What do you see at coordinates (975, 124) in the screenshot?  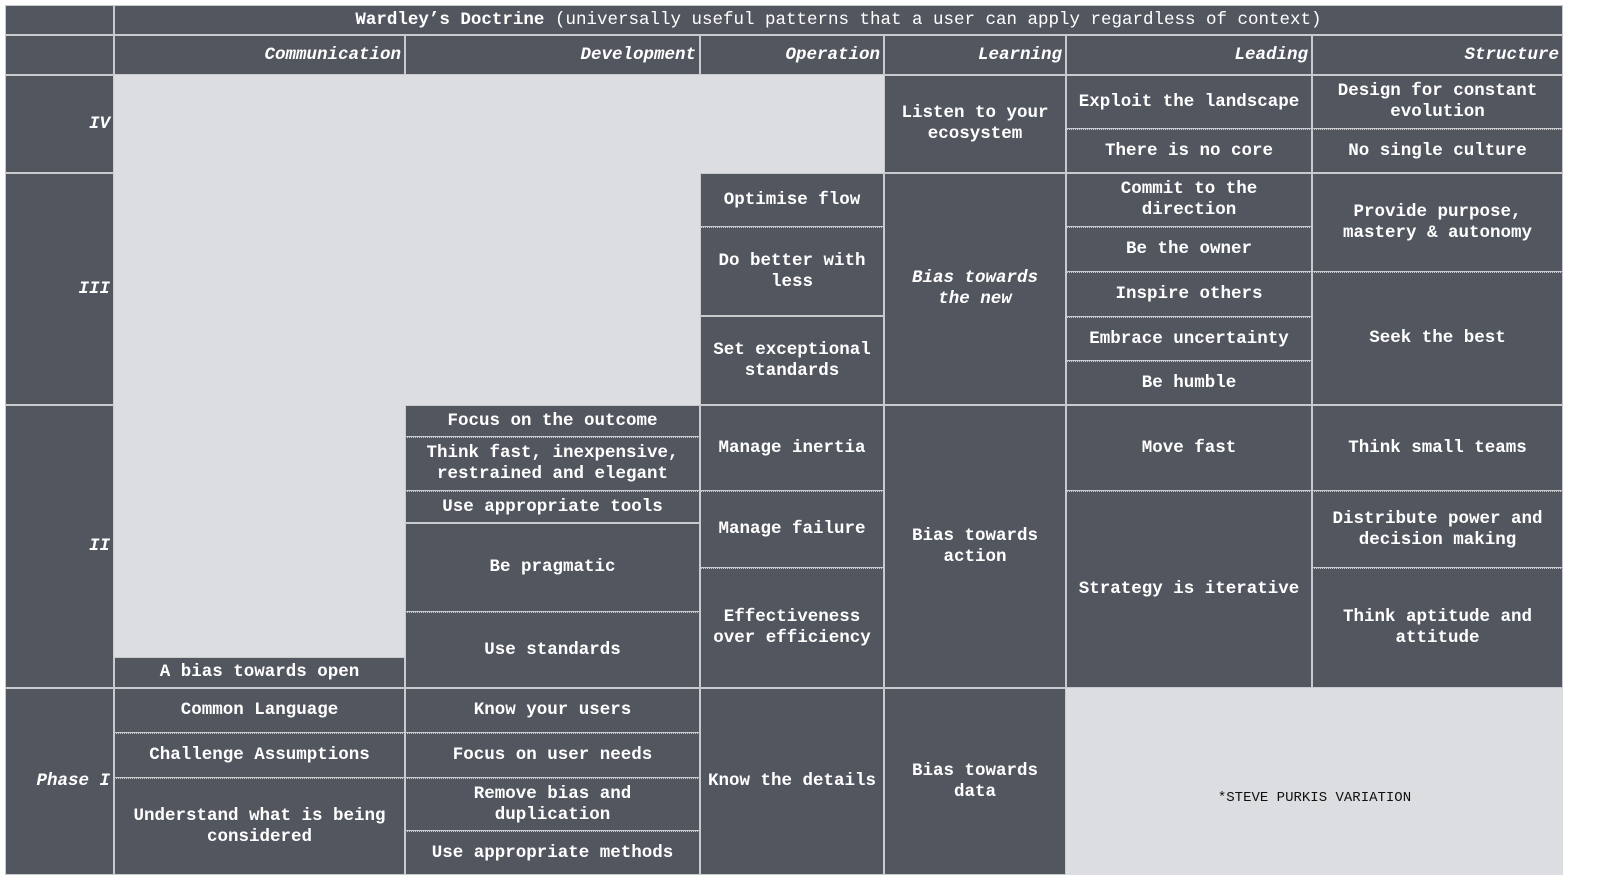 I see `doctrine-cell: Listen to your ecosystem` at bounding box center [975, 124].